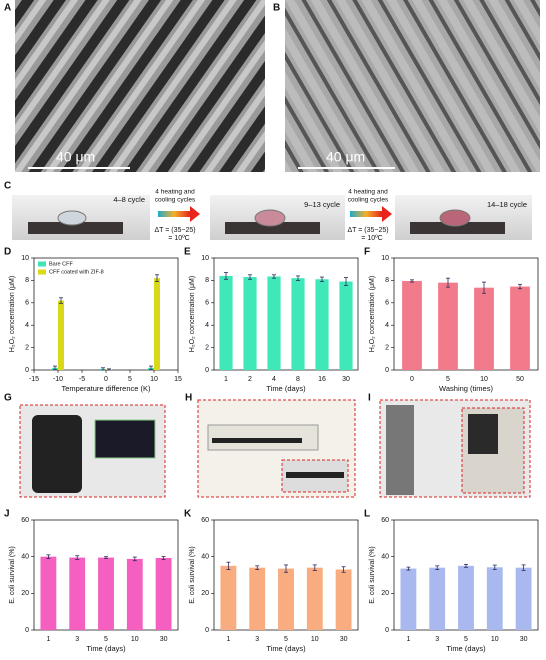  Describe the element at coordinates (34, 379) in the screenshot. I see `x-tick-label: -15` at that location.